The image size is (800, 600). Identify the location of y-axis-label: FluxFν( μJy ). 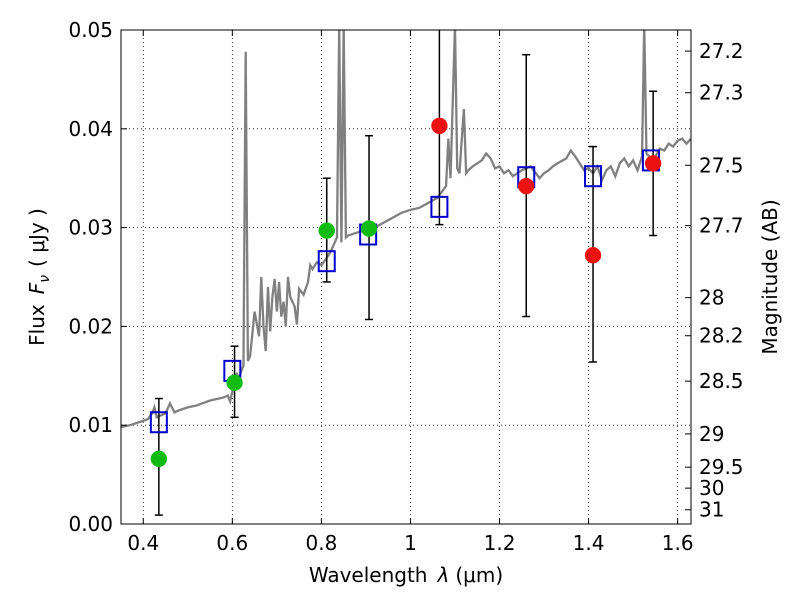
(39, 277).